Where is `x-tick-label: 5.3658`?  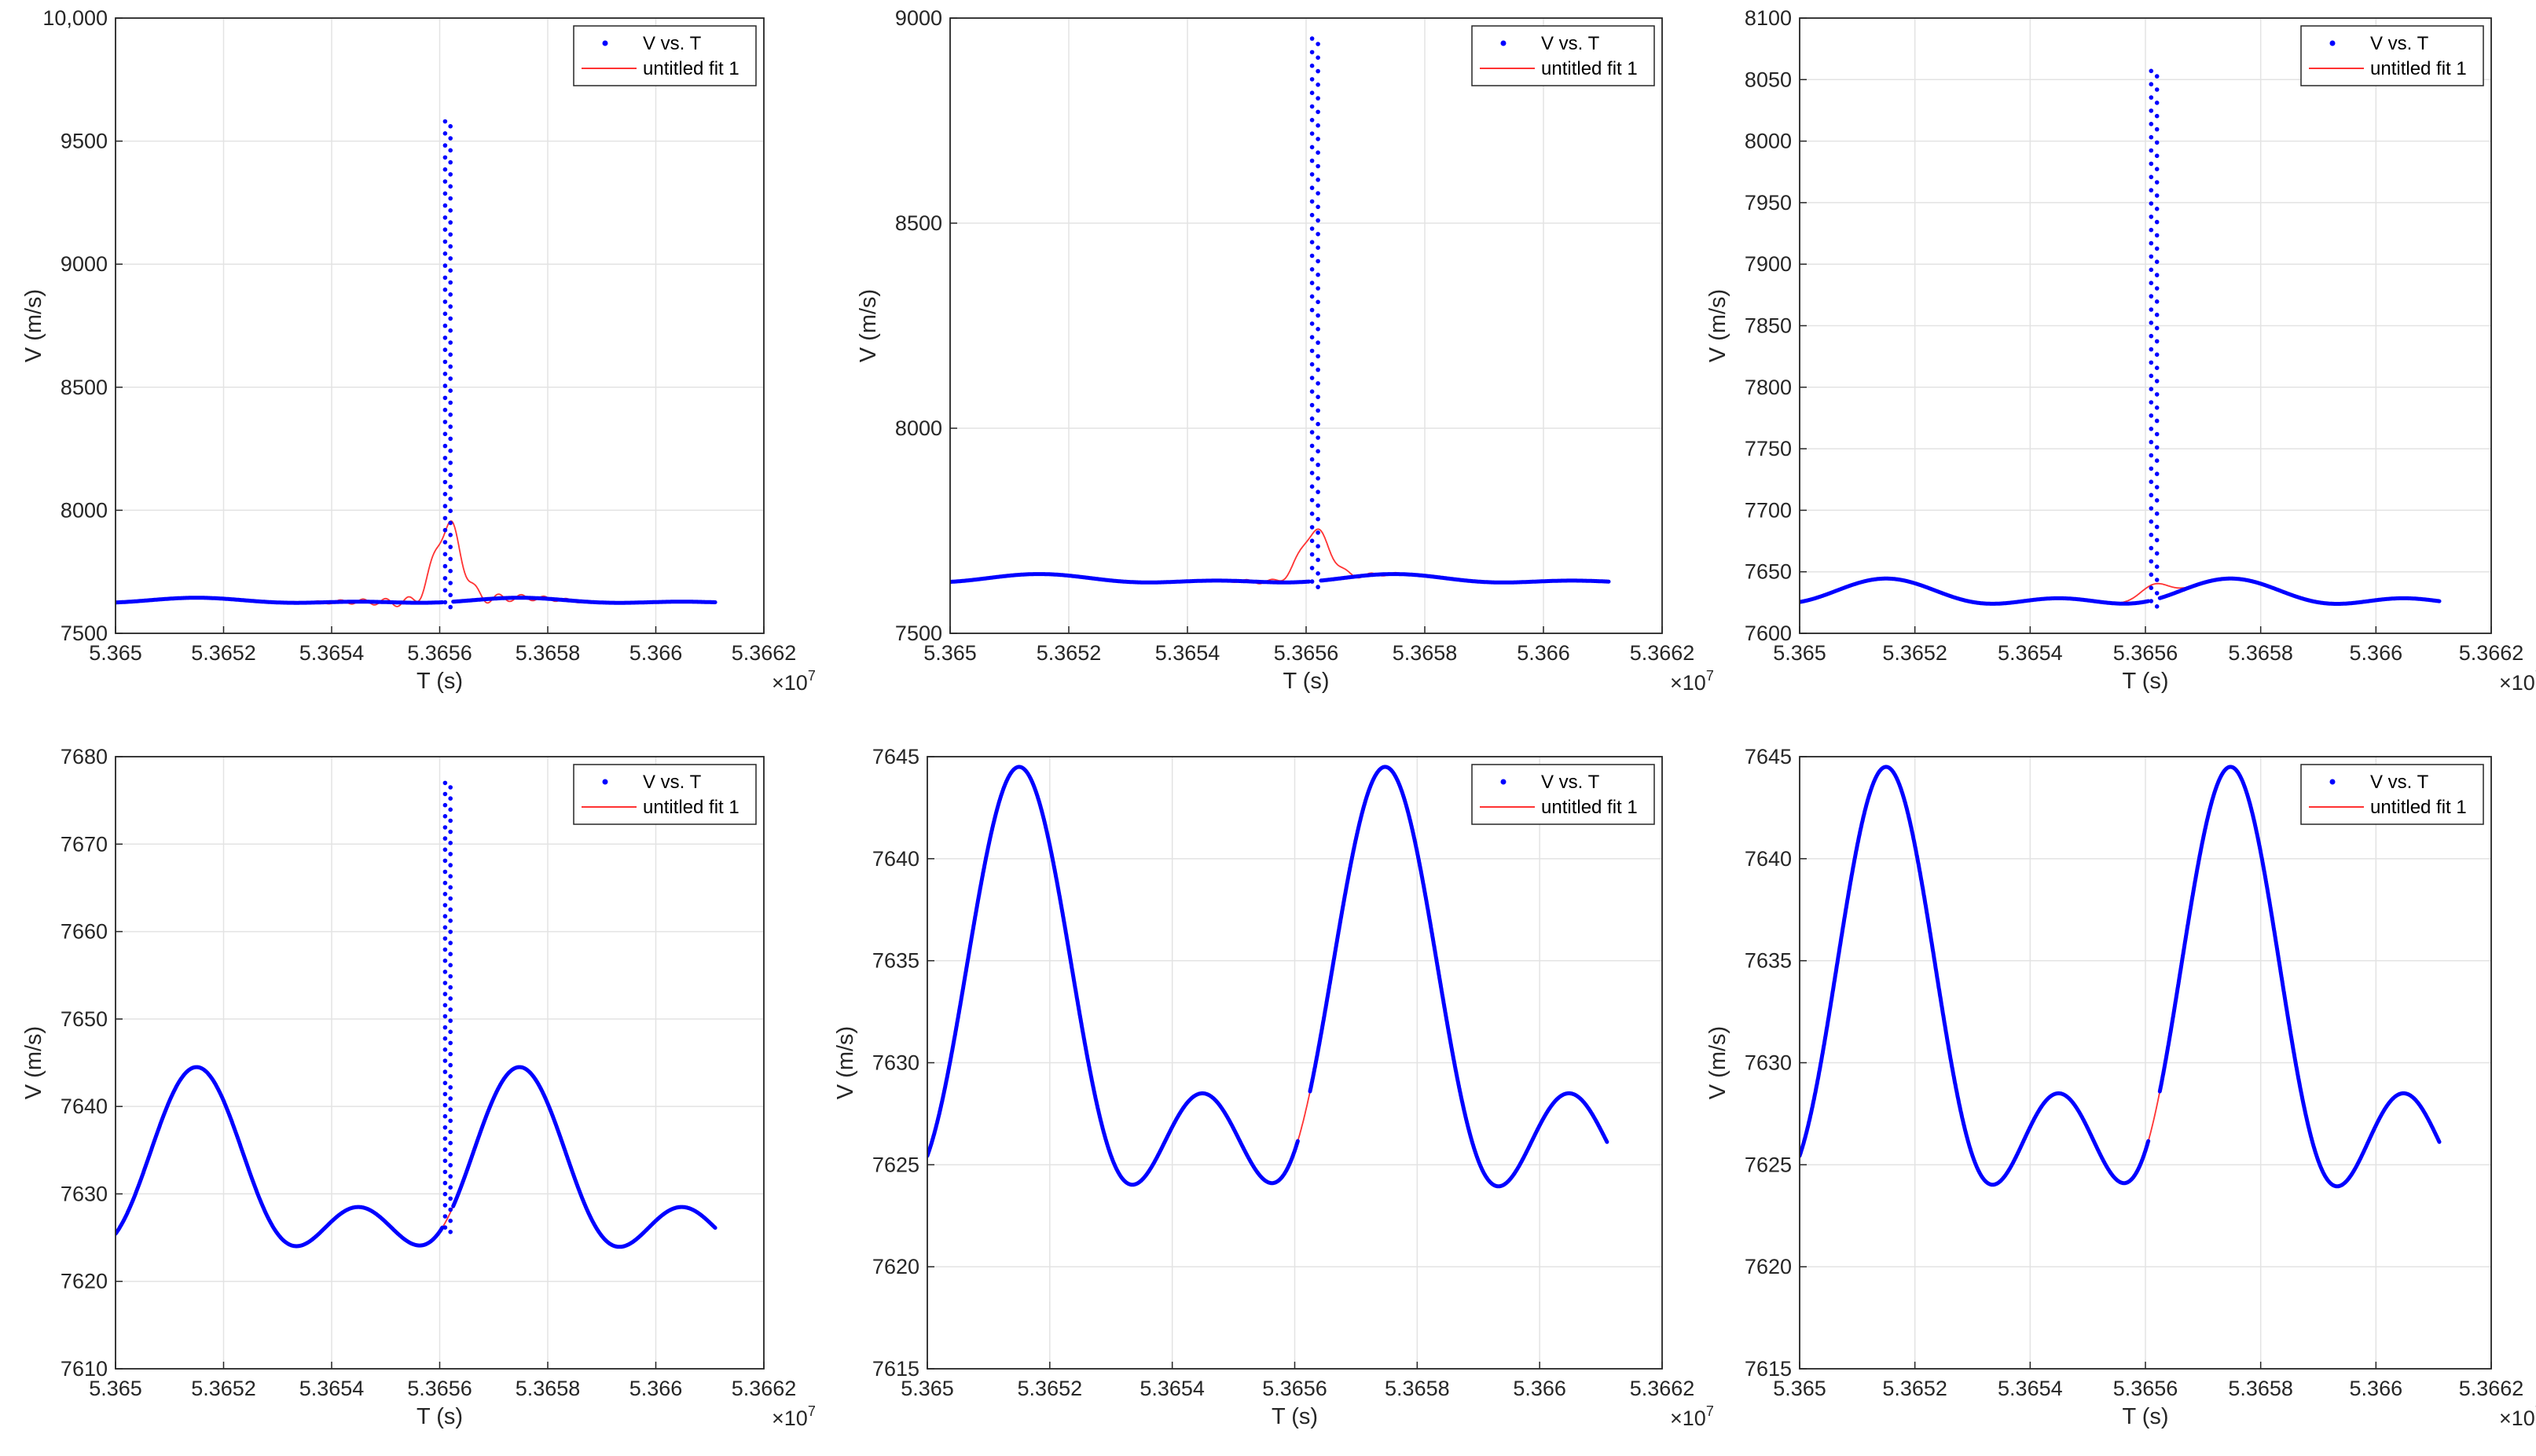
x-tick-label: 5.3658 is located at coordinates (2260, 1388).